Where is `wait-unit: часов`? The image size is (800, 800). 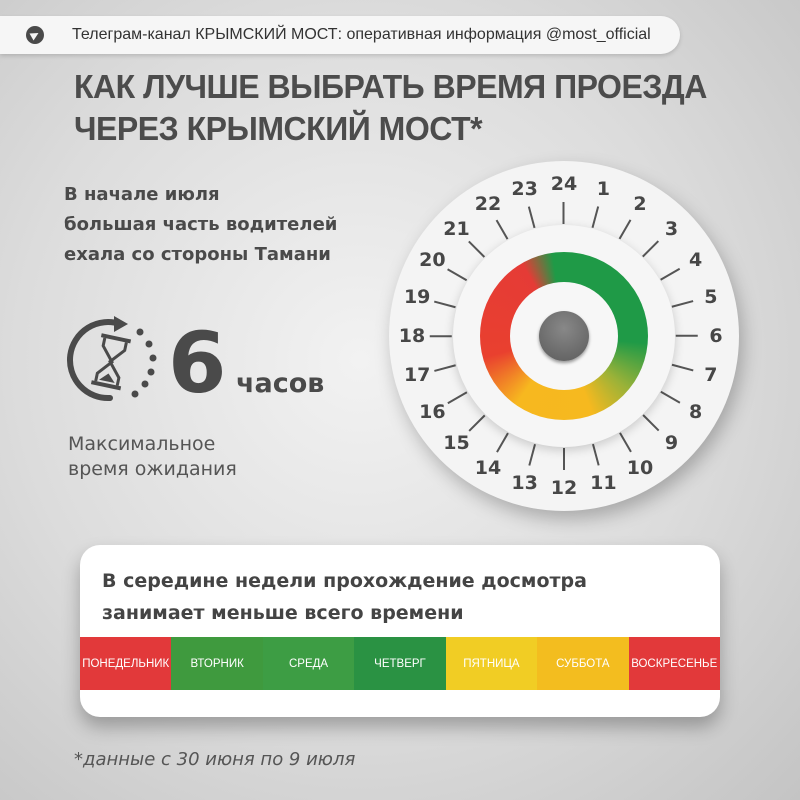
wait-unit: часов is located at coordinates (280, 383).